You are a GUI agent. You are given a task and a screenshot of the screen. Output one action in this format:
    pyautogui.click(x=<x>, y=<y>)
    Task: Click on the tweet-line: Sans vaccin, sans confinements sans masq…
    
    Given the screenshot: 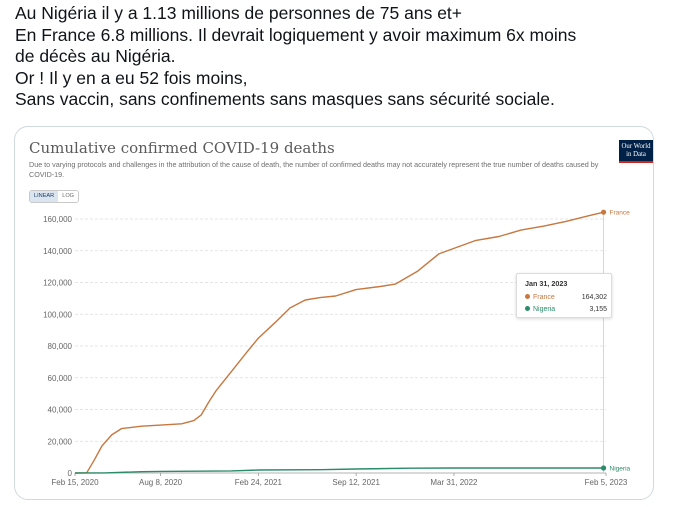 What is the action you would take?
    pyautogui.click(x=285, y=99)
    